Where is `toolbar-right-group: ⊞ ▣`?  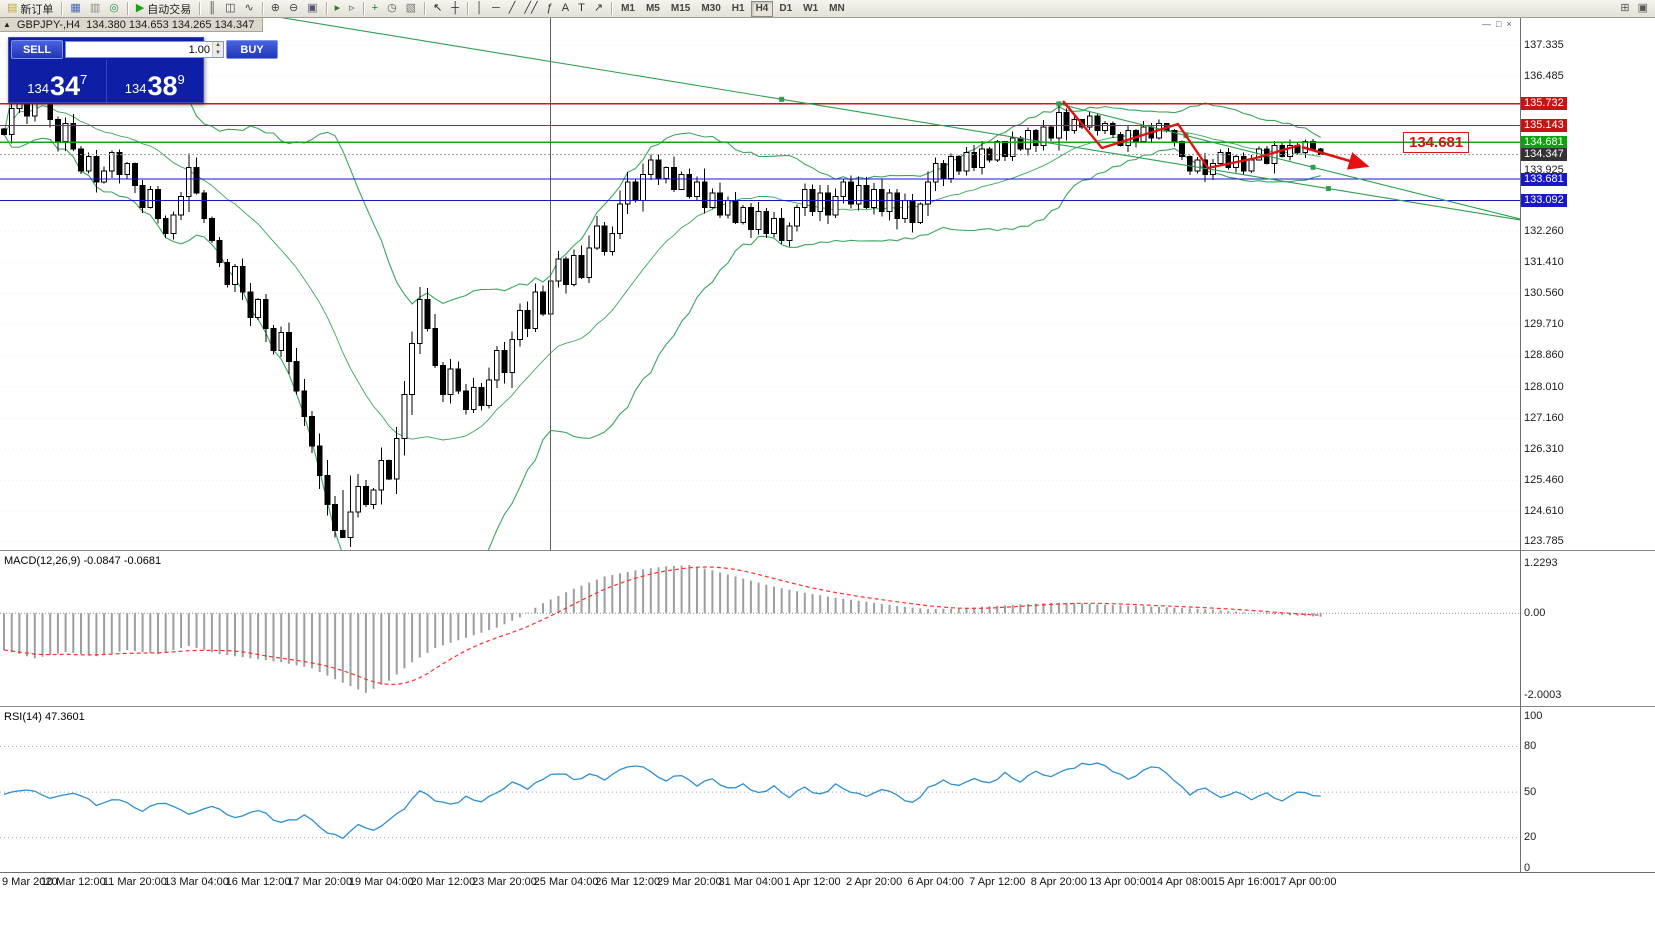 toolbar-right-group: ⊞ ▣ is located at coordinates (1634, 9).